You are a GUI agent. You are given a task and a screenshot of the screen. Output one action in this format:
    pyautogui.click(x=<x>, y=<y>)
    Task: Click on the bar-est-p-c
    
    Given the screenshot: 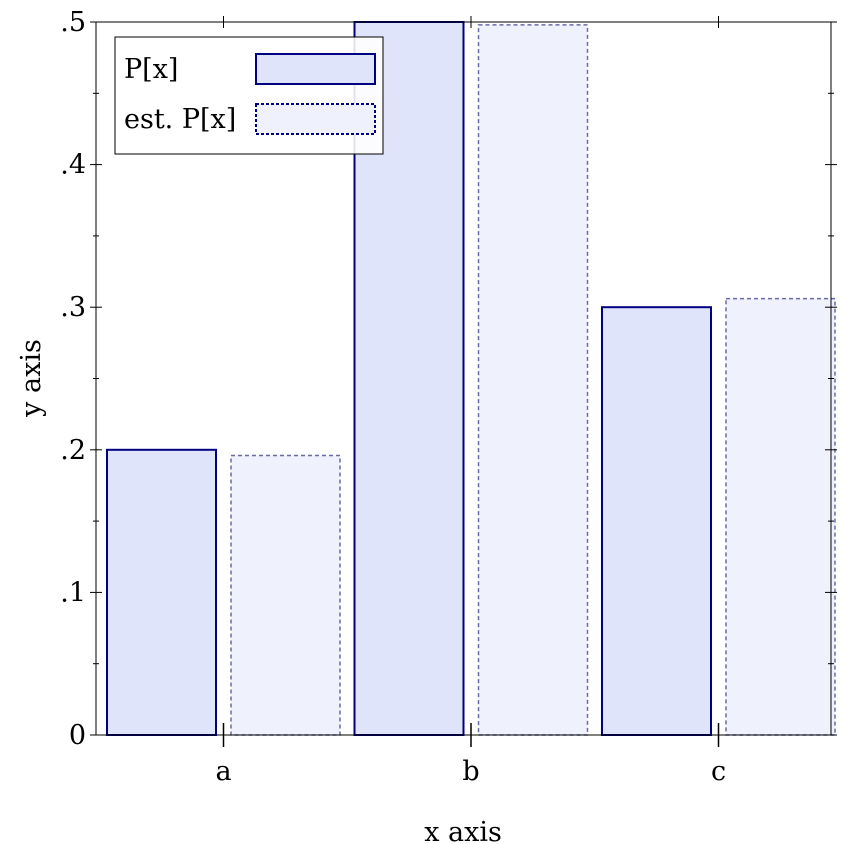 What is the action you would take?
    pyautogui.click(x=780, y=516)
    